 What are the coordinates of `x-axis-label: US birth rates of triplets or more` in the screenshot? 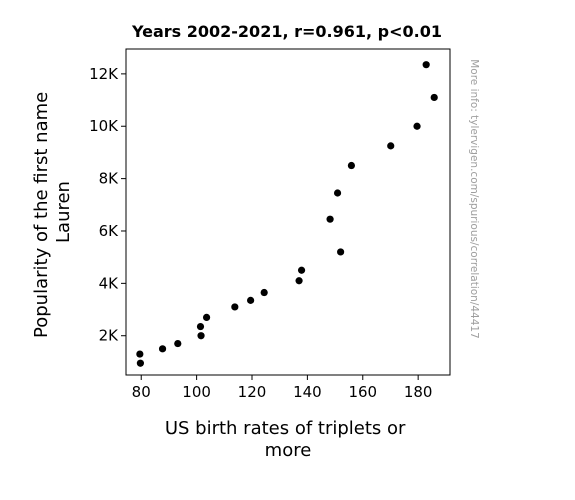 It's located at (288, 439).